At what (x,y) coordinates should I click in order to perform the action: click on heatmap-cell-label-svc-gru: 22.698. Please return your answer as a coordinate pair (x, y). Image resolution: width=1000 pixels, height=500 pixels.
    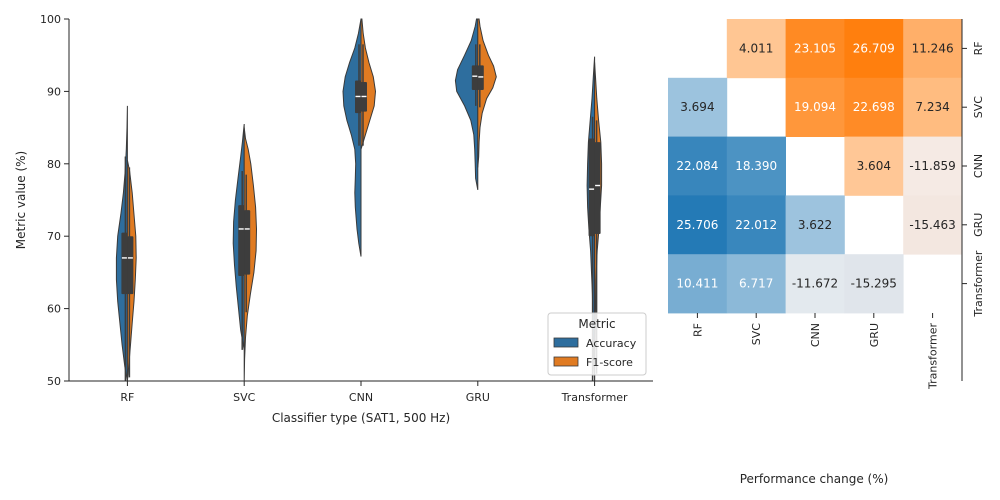
    Looking at the image, I should click on (874, 107).